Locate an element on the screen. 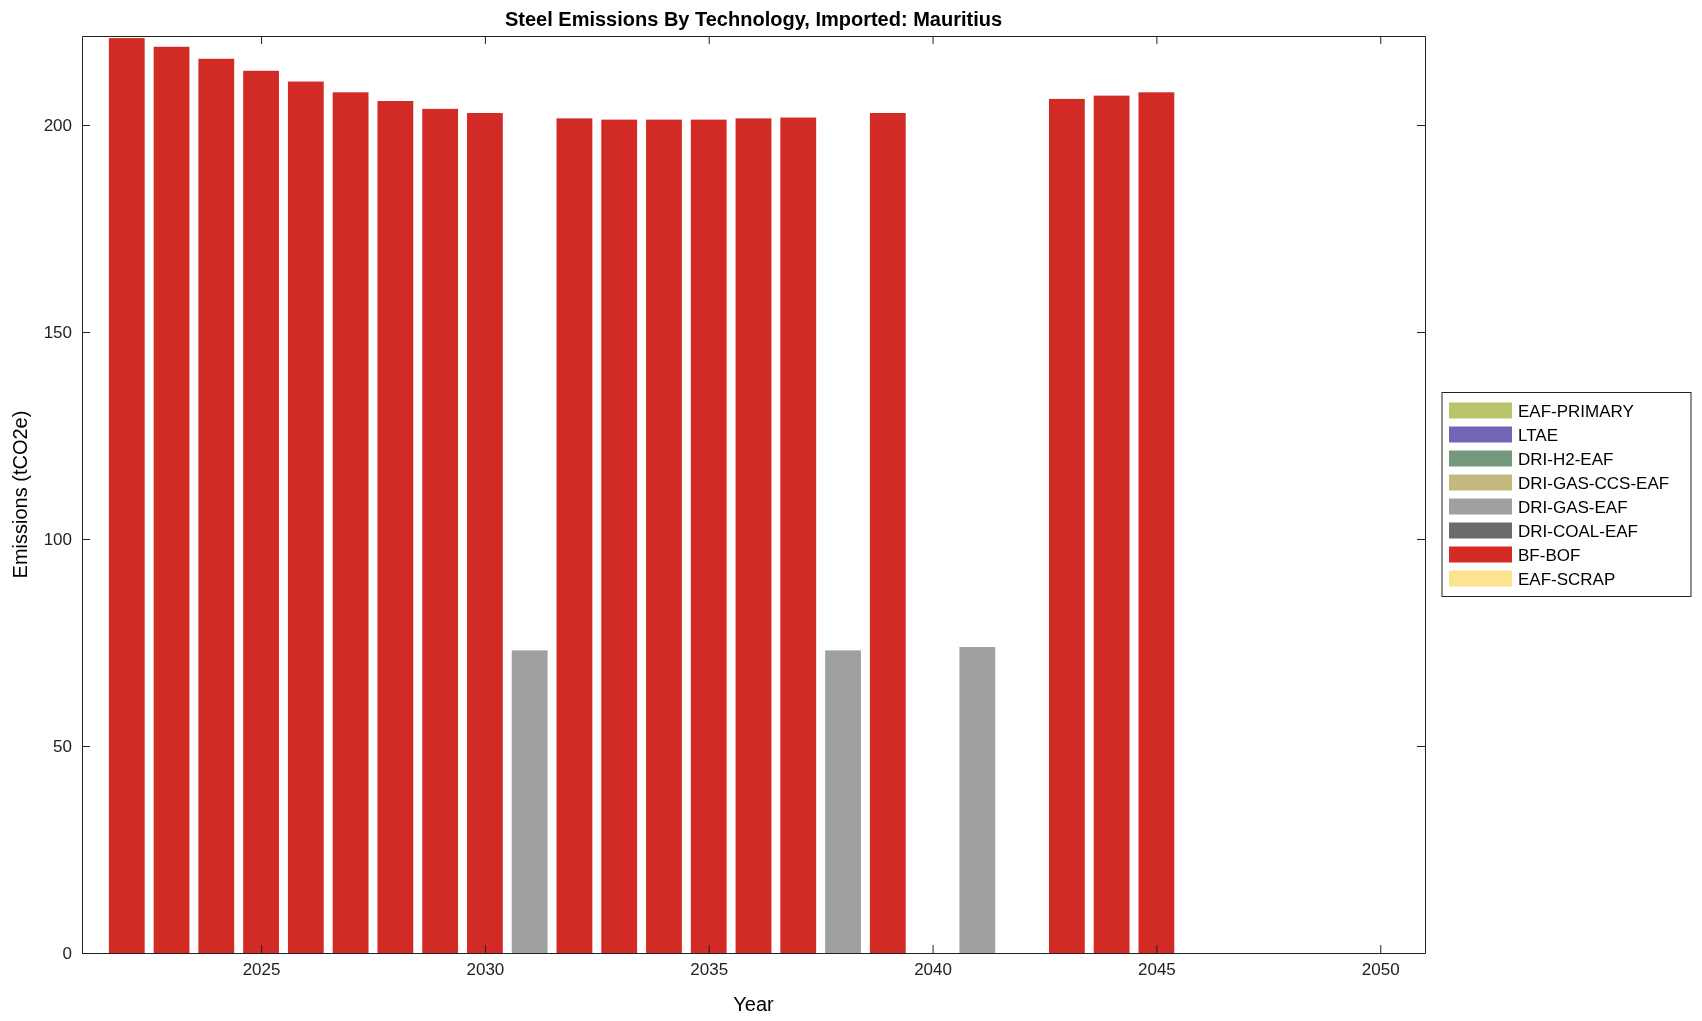  x-tick-label: 2035 is located at coordinates (709, 970).